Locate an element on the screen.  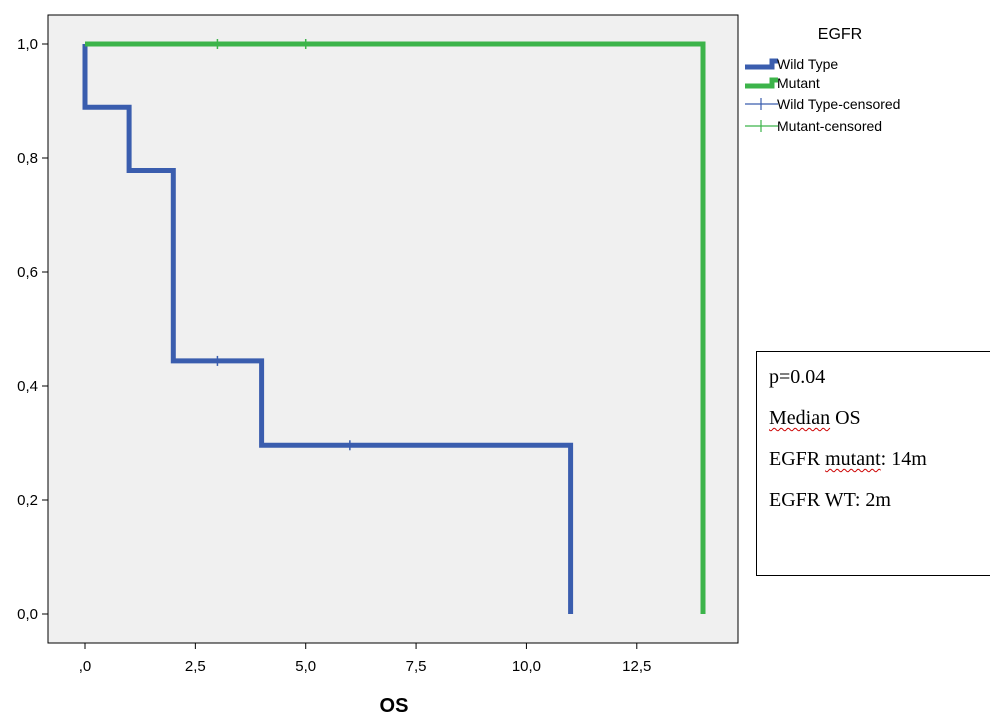
x-tick-label: 12,5 is located at coordinates (636, 666).